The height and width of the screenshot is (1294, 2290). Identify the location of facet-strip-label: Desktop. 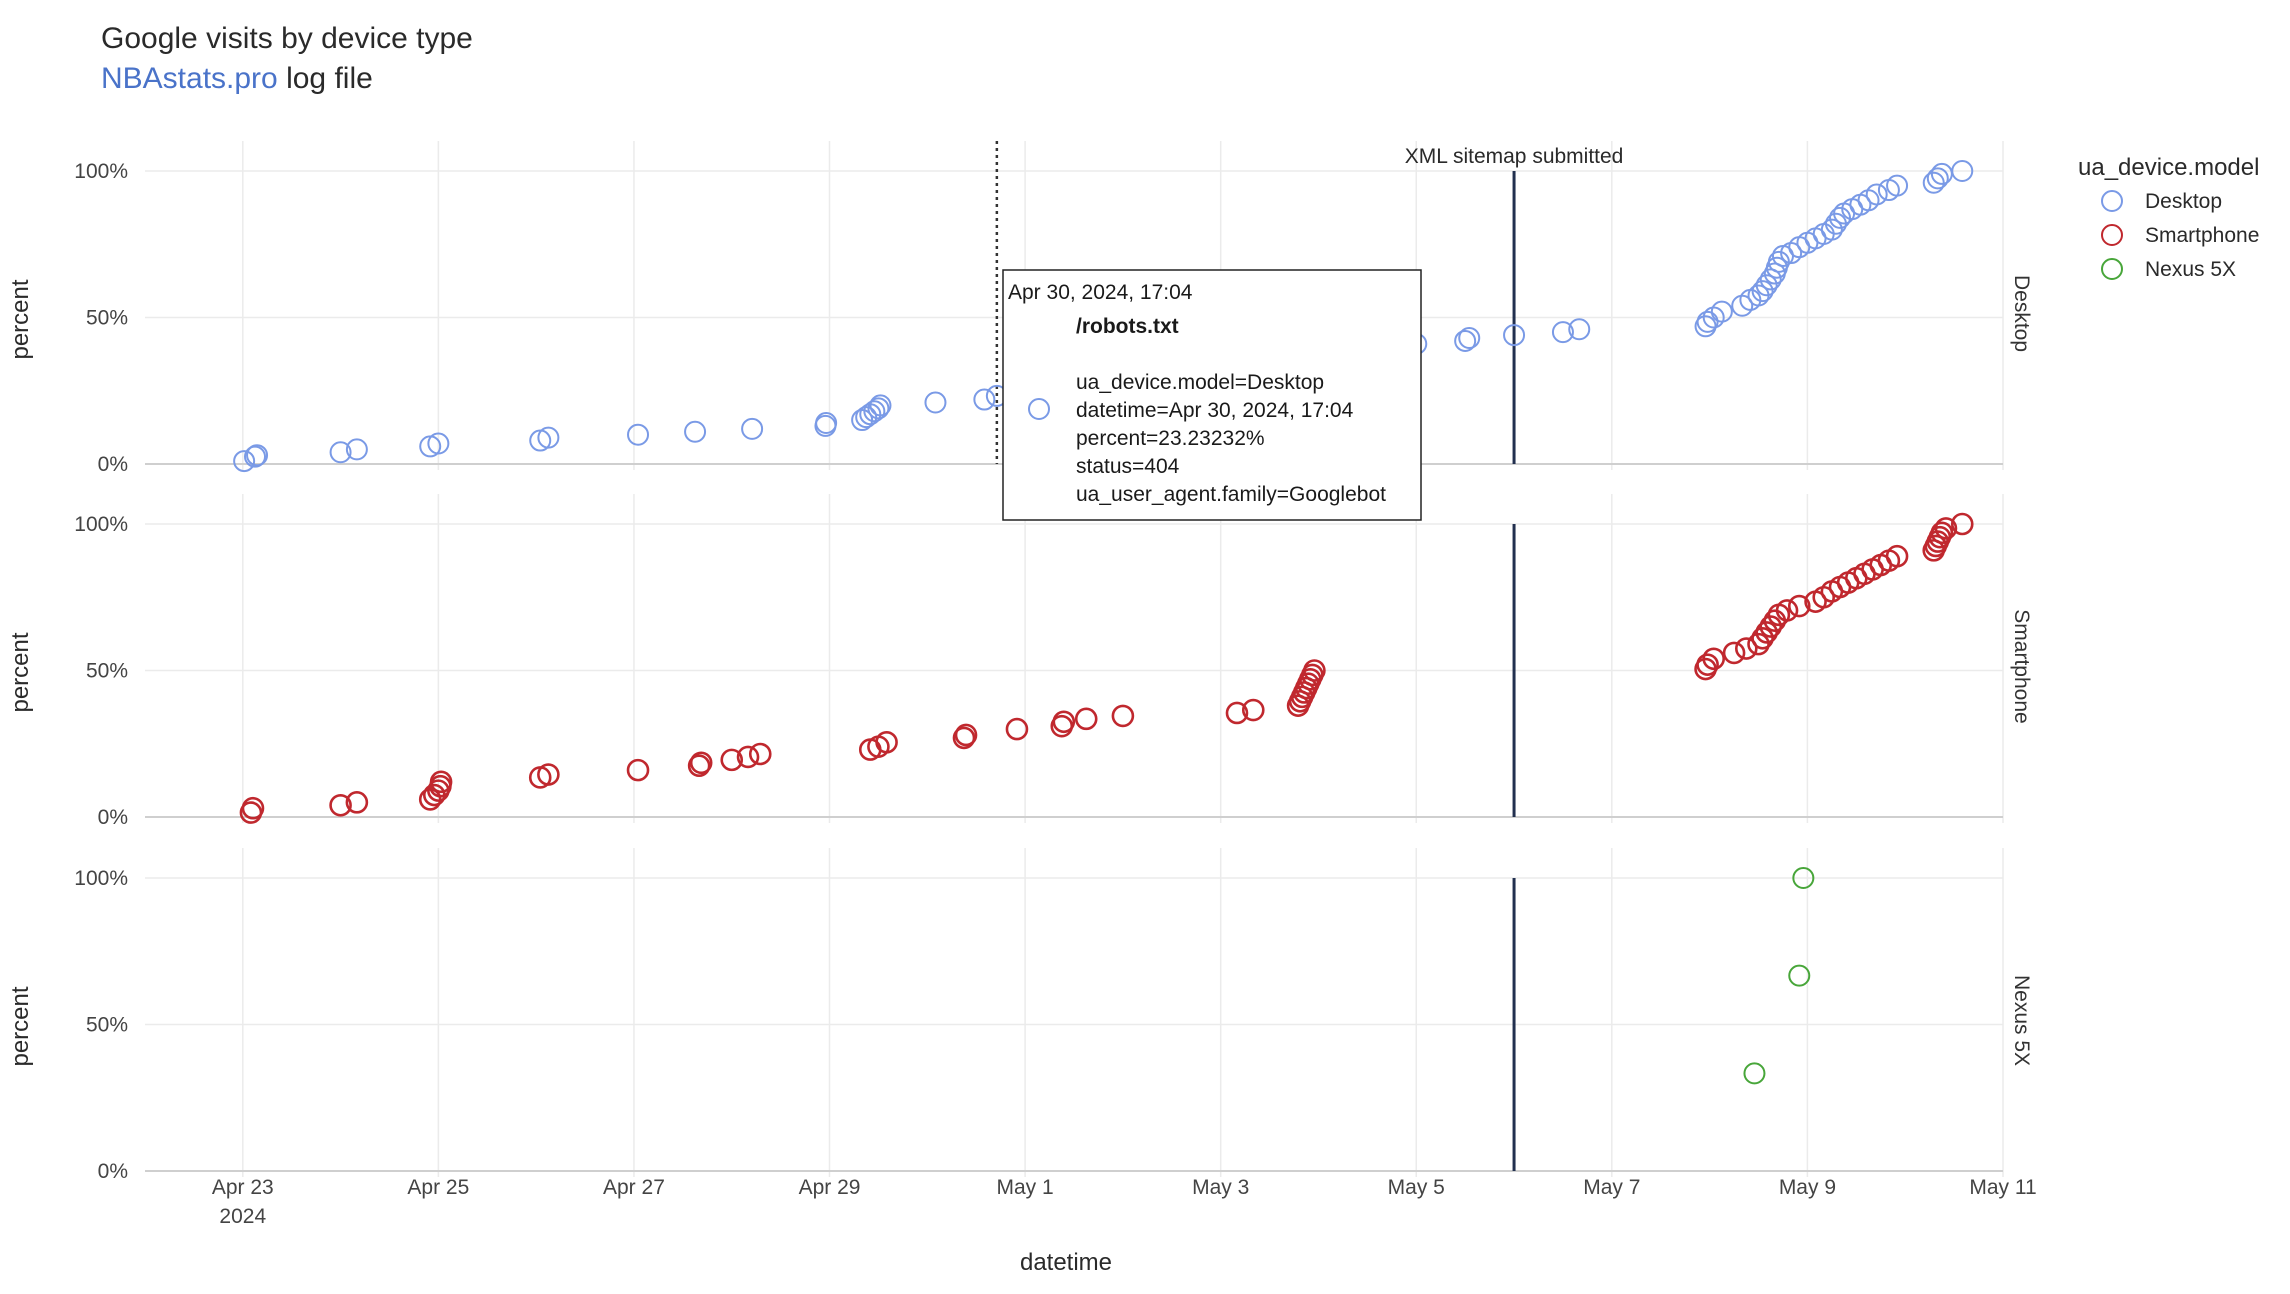
(2021, 313).